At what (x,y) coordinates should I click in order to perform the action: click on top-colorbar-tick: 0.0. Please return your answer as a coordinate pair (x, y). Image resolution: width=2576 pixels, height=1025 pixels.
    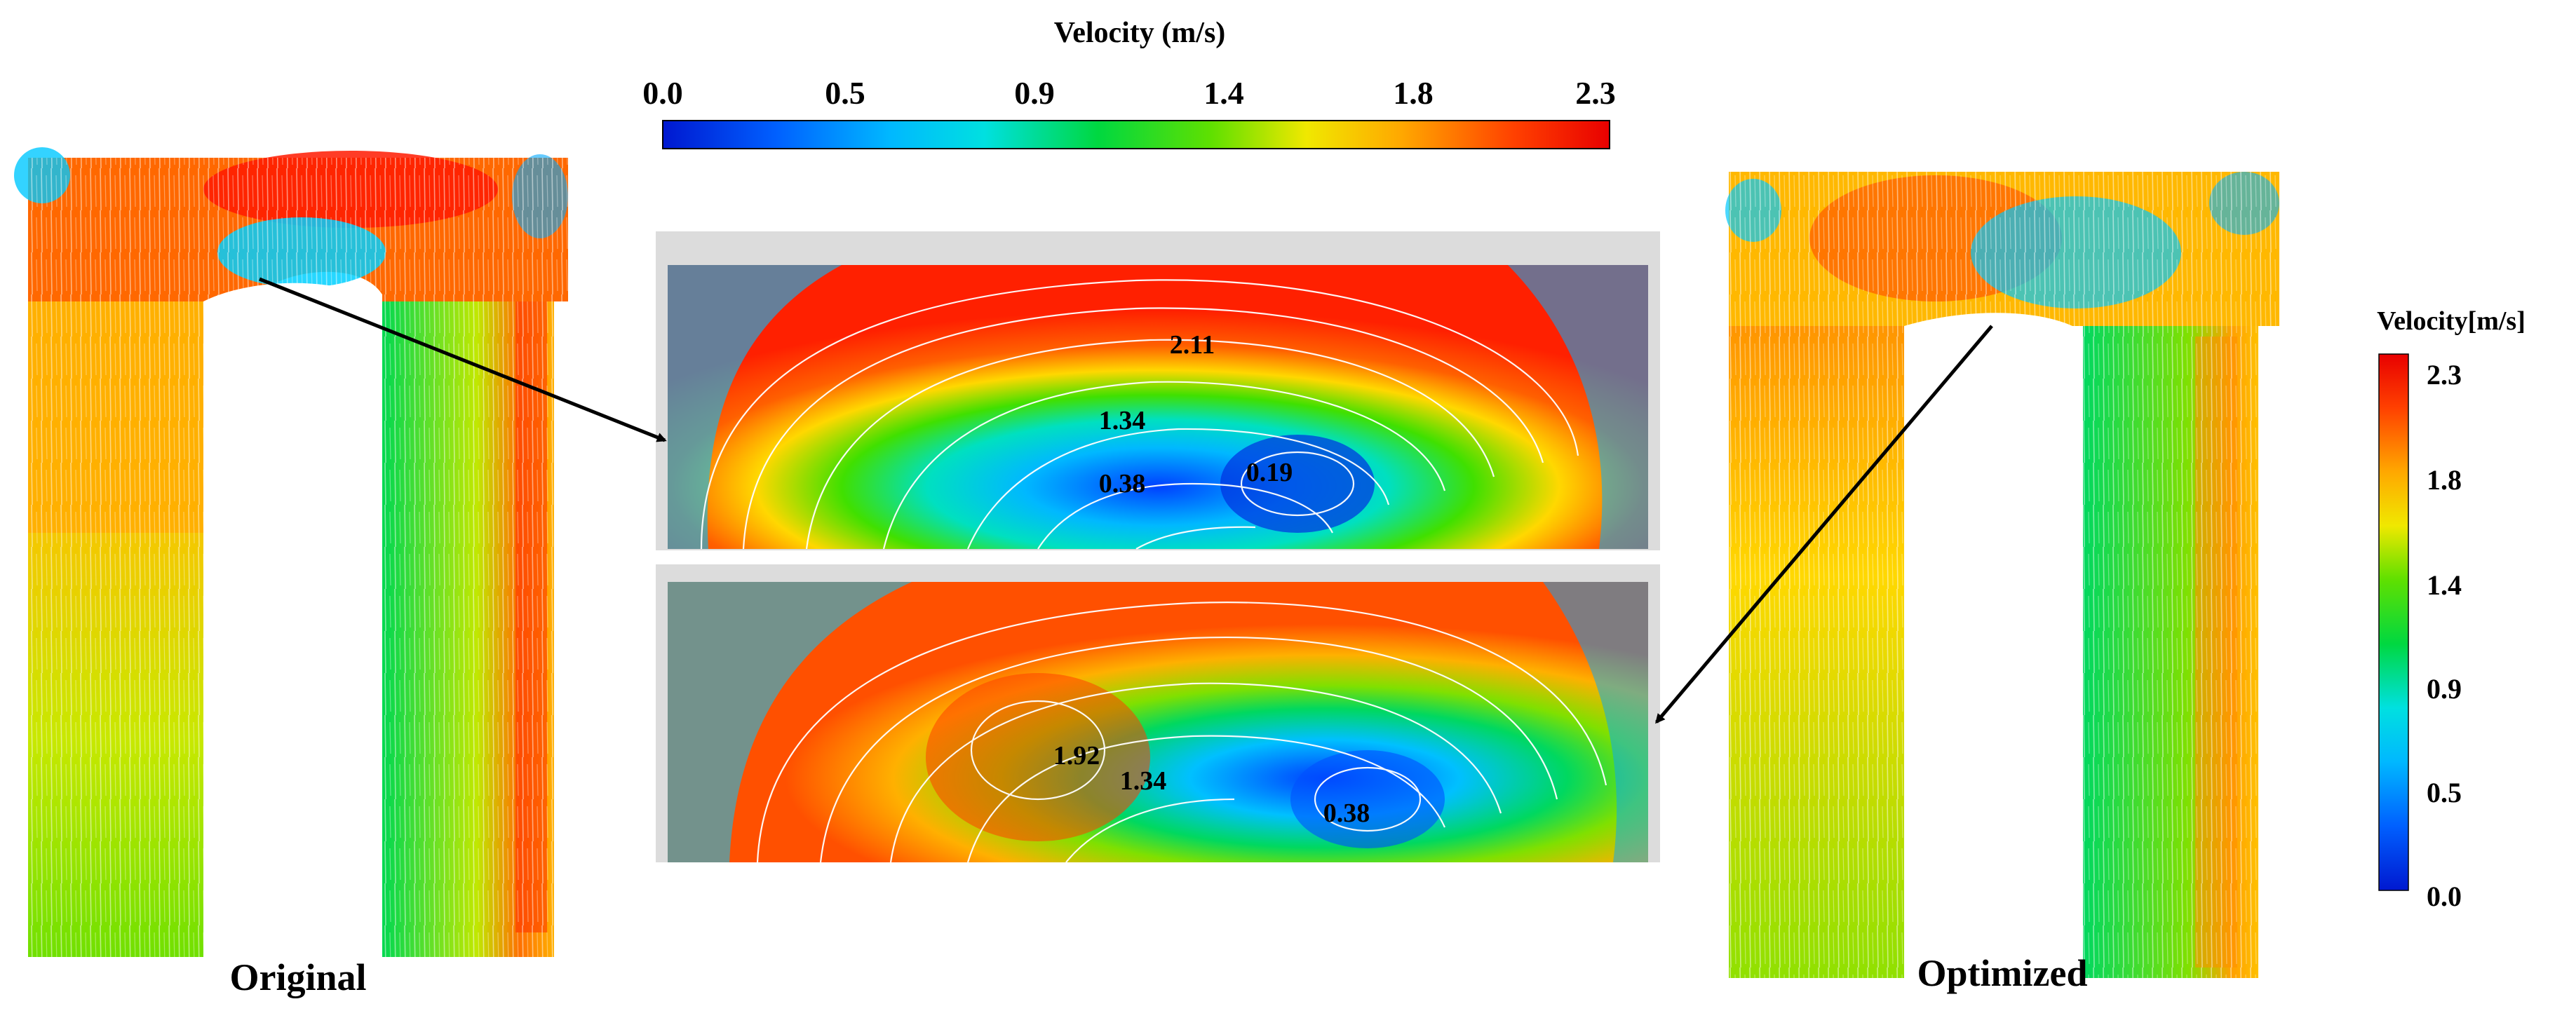
    Looking at the image, I should click on (662, 93).